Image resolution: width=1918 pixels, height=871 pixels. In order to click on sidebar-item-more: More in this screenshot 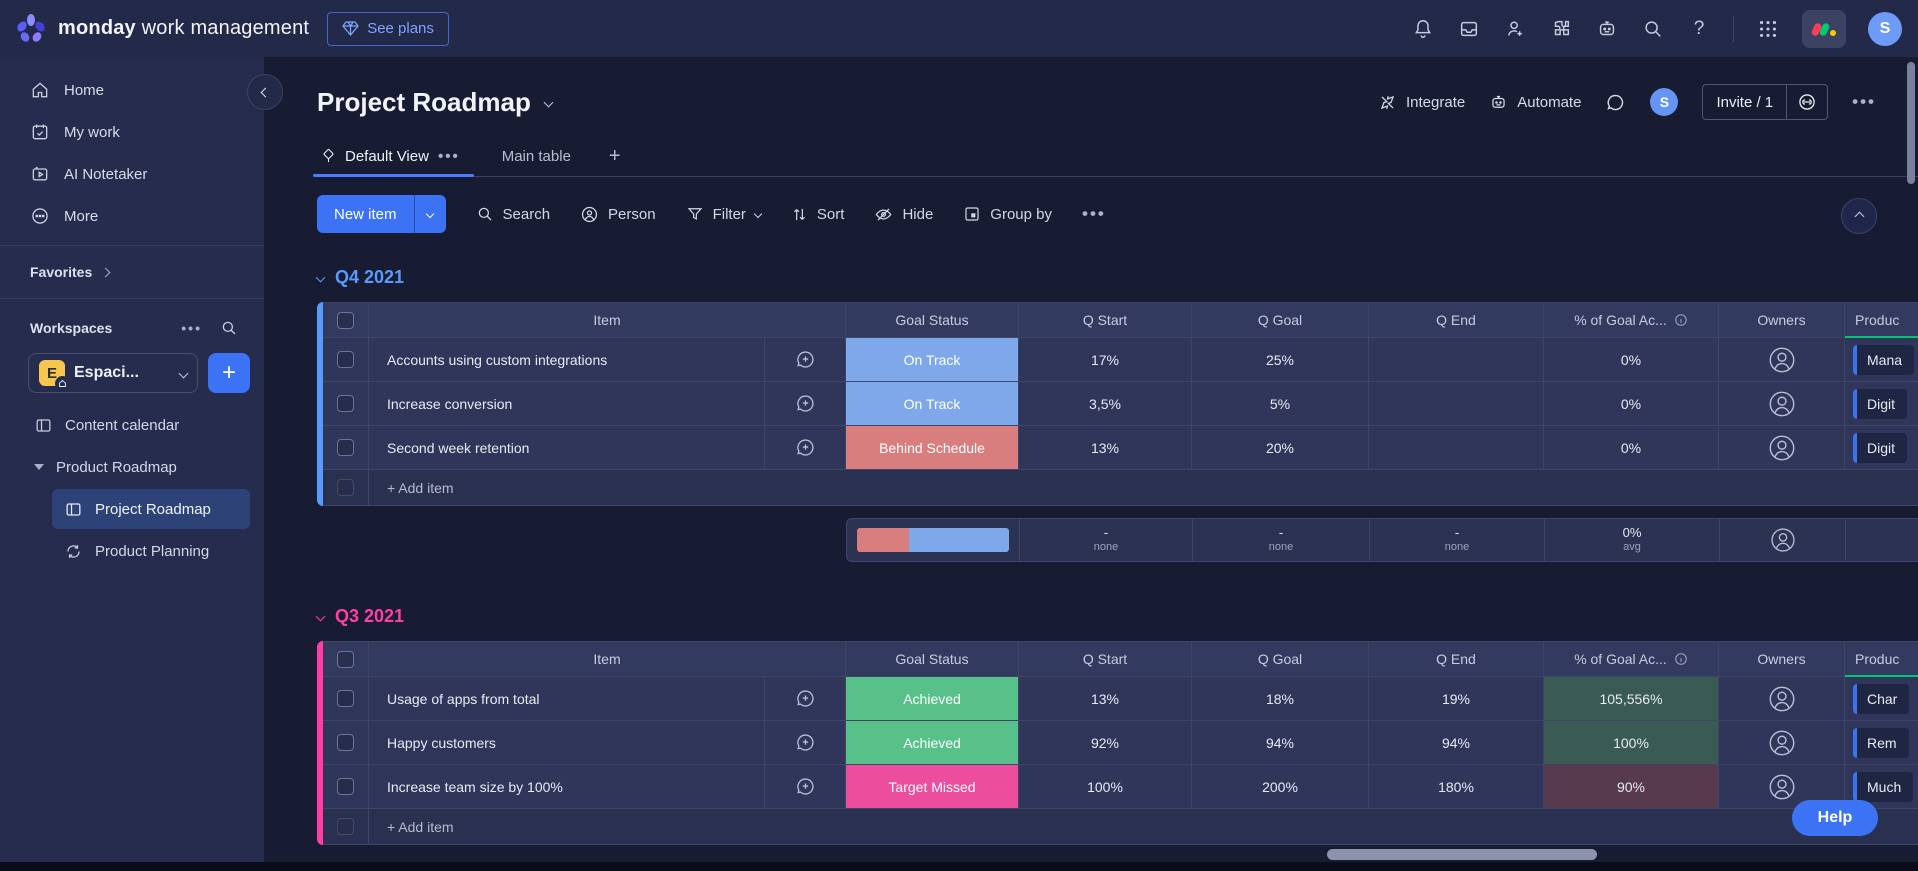, I will do `click(132, 216)`.